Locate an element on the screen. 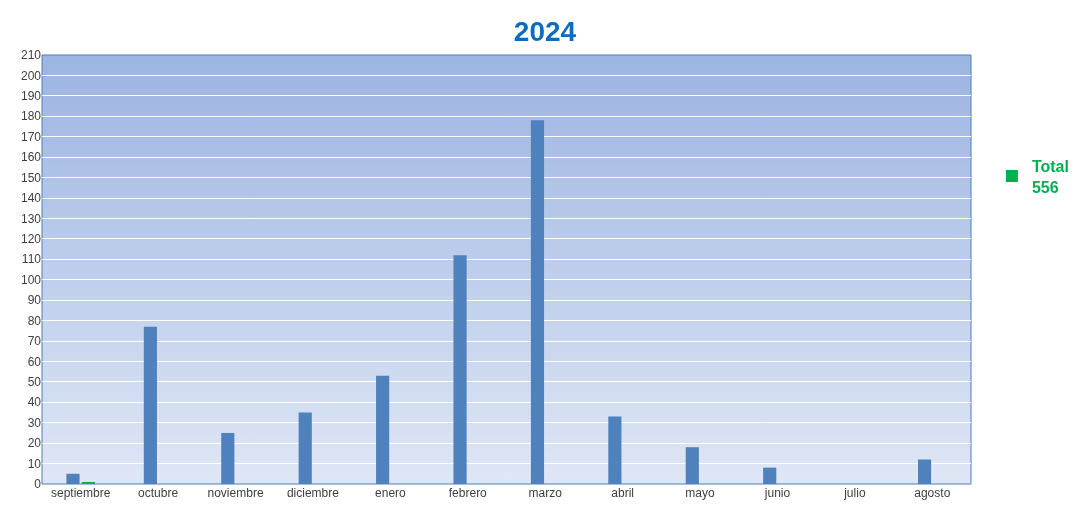  y-tick-label: 10 is located at coordinates (34, 463).